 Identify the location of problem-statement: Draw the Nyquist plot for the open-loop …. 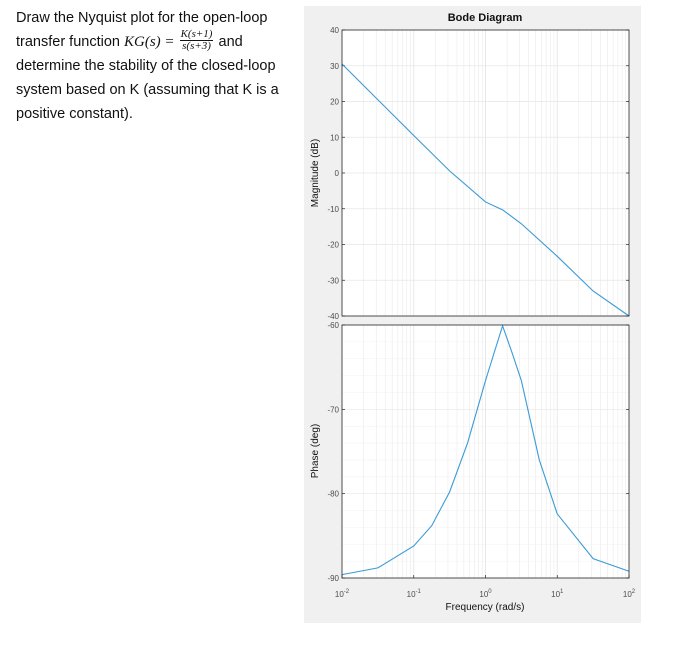
(157, 66).